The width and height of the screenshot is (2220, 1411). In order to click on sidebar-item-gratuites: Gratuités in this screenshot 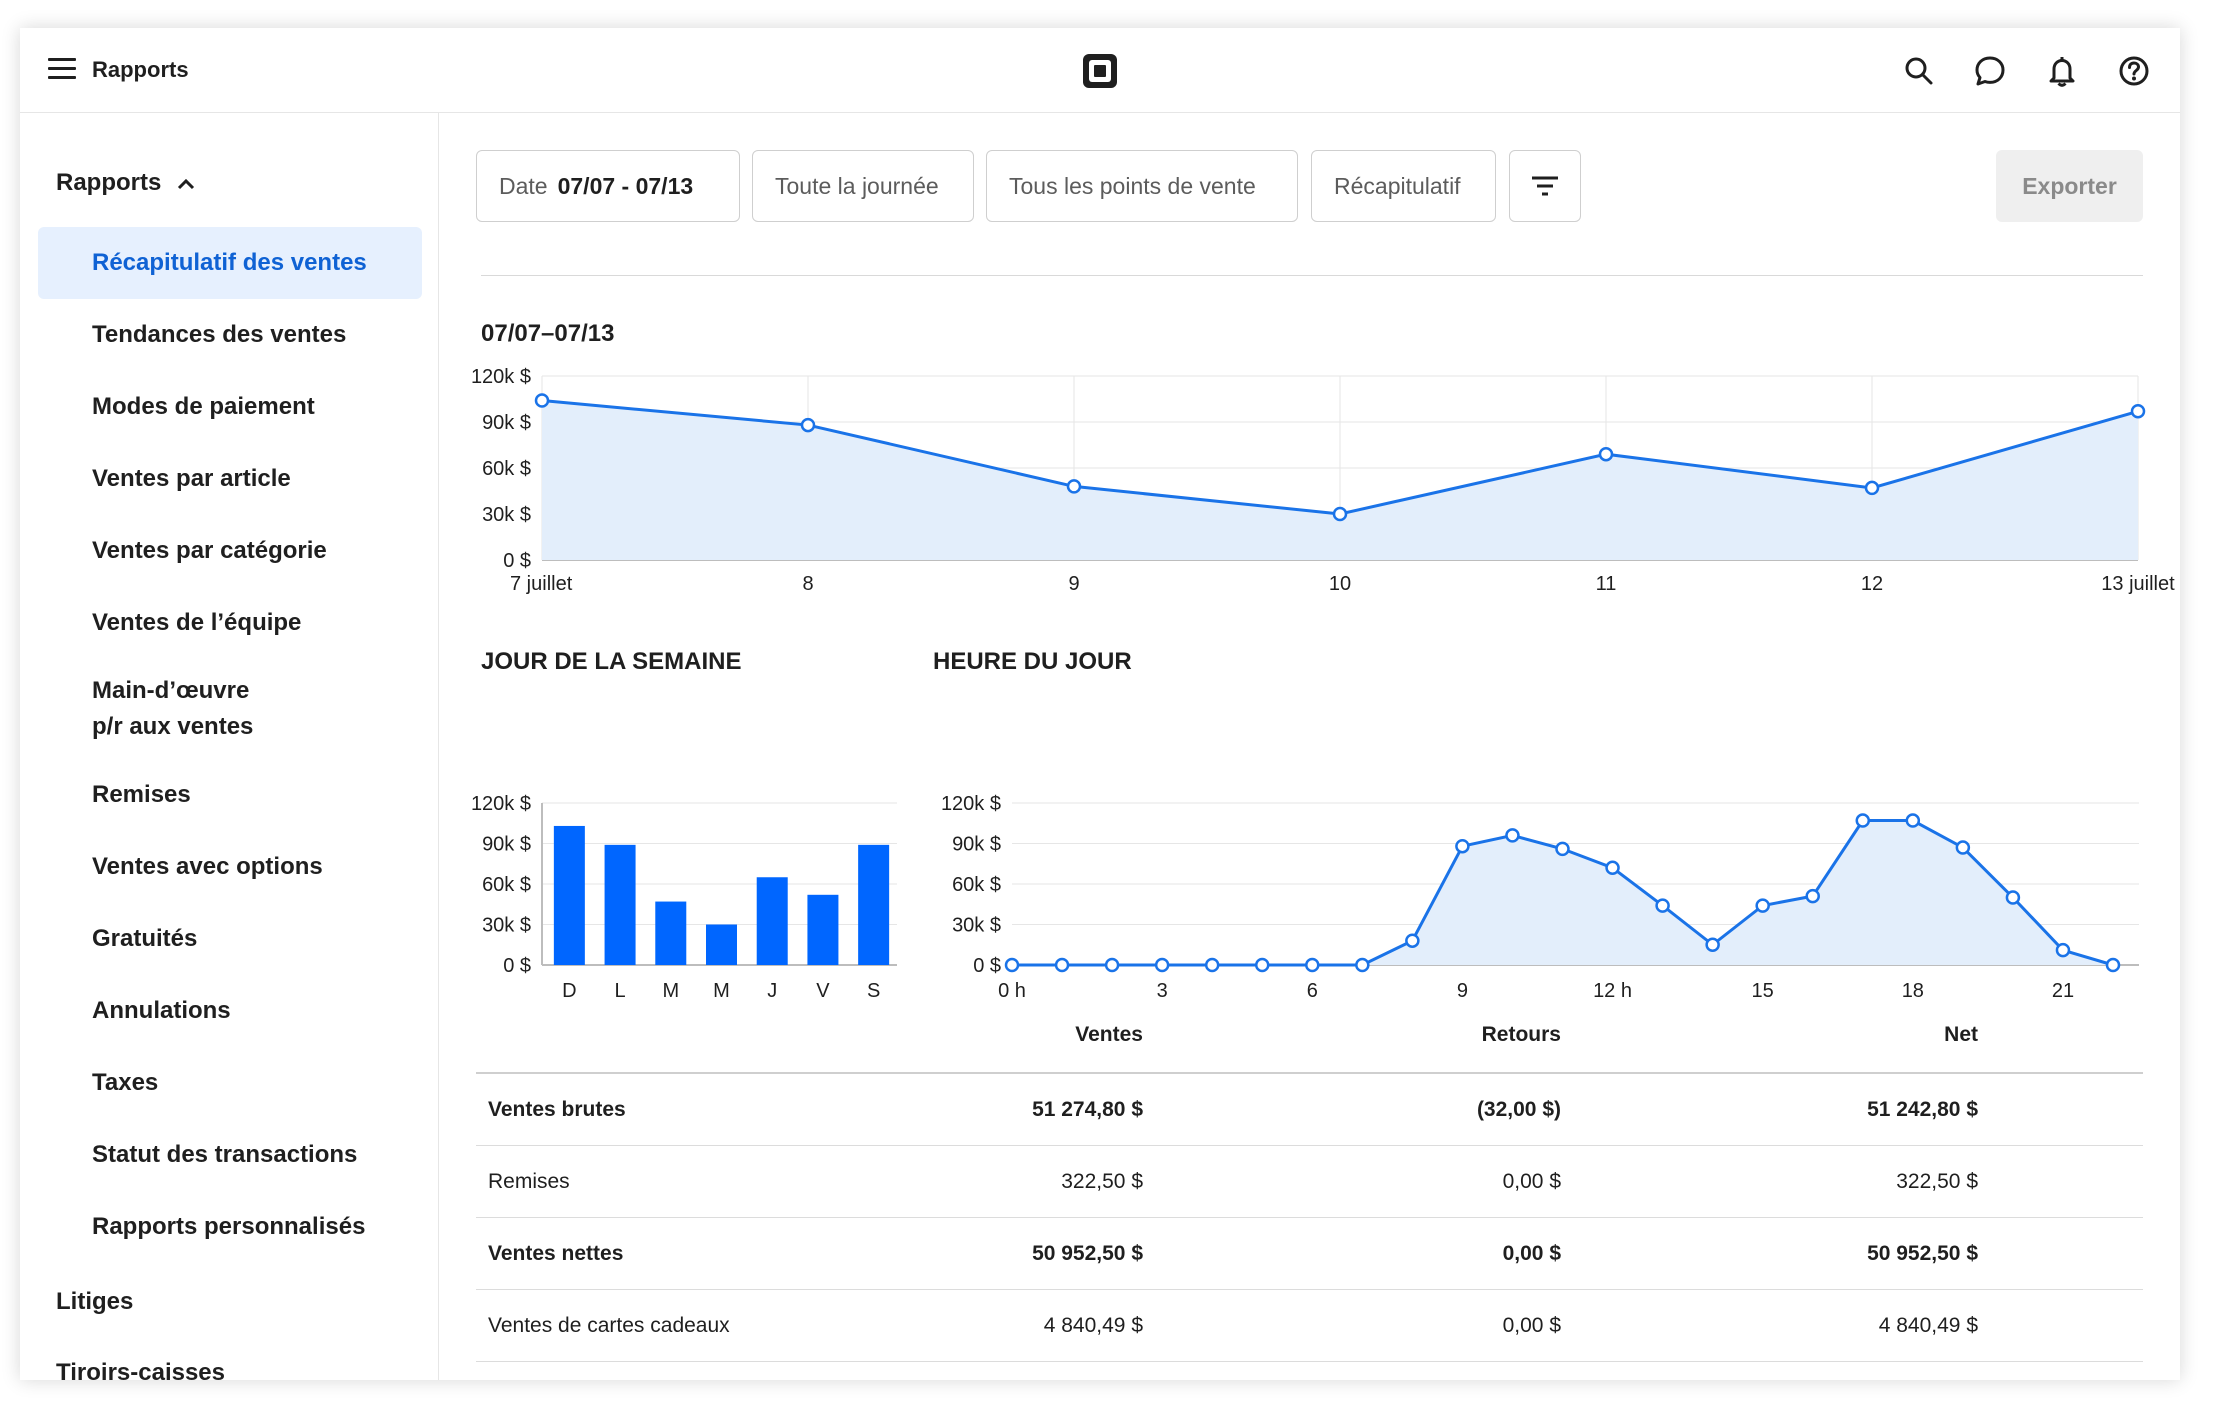, I will do `click(145, 938)`.